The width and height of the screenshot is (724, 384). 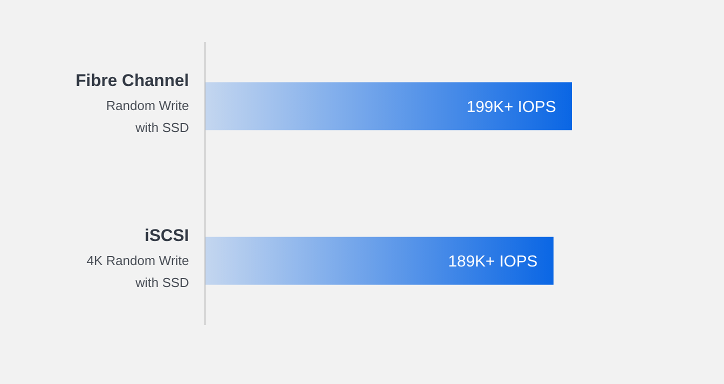 I want to click on data-label: 199K+ IOPS, so click(x=511, y=107).